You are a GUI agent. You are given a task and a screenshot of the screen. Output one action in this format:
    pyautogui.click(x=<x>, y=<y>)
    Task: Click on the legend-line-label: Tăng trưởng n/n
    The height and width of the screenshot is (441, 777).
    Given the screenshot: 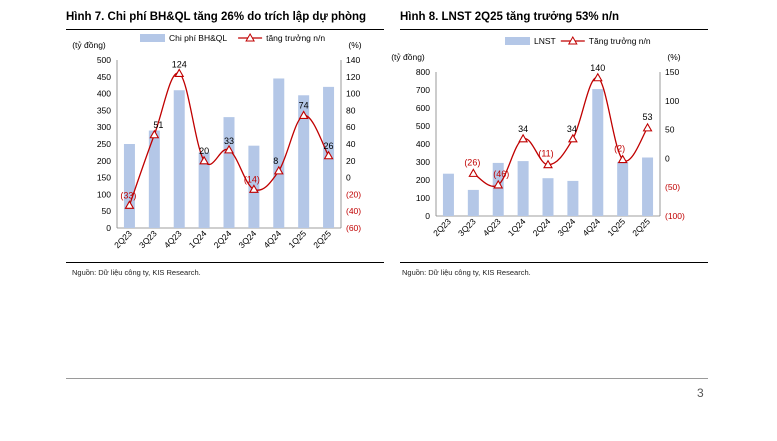 What is the action you would take?
    pyautogui.click(x=620, y=41)
    